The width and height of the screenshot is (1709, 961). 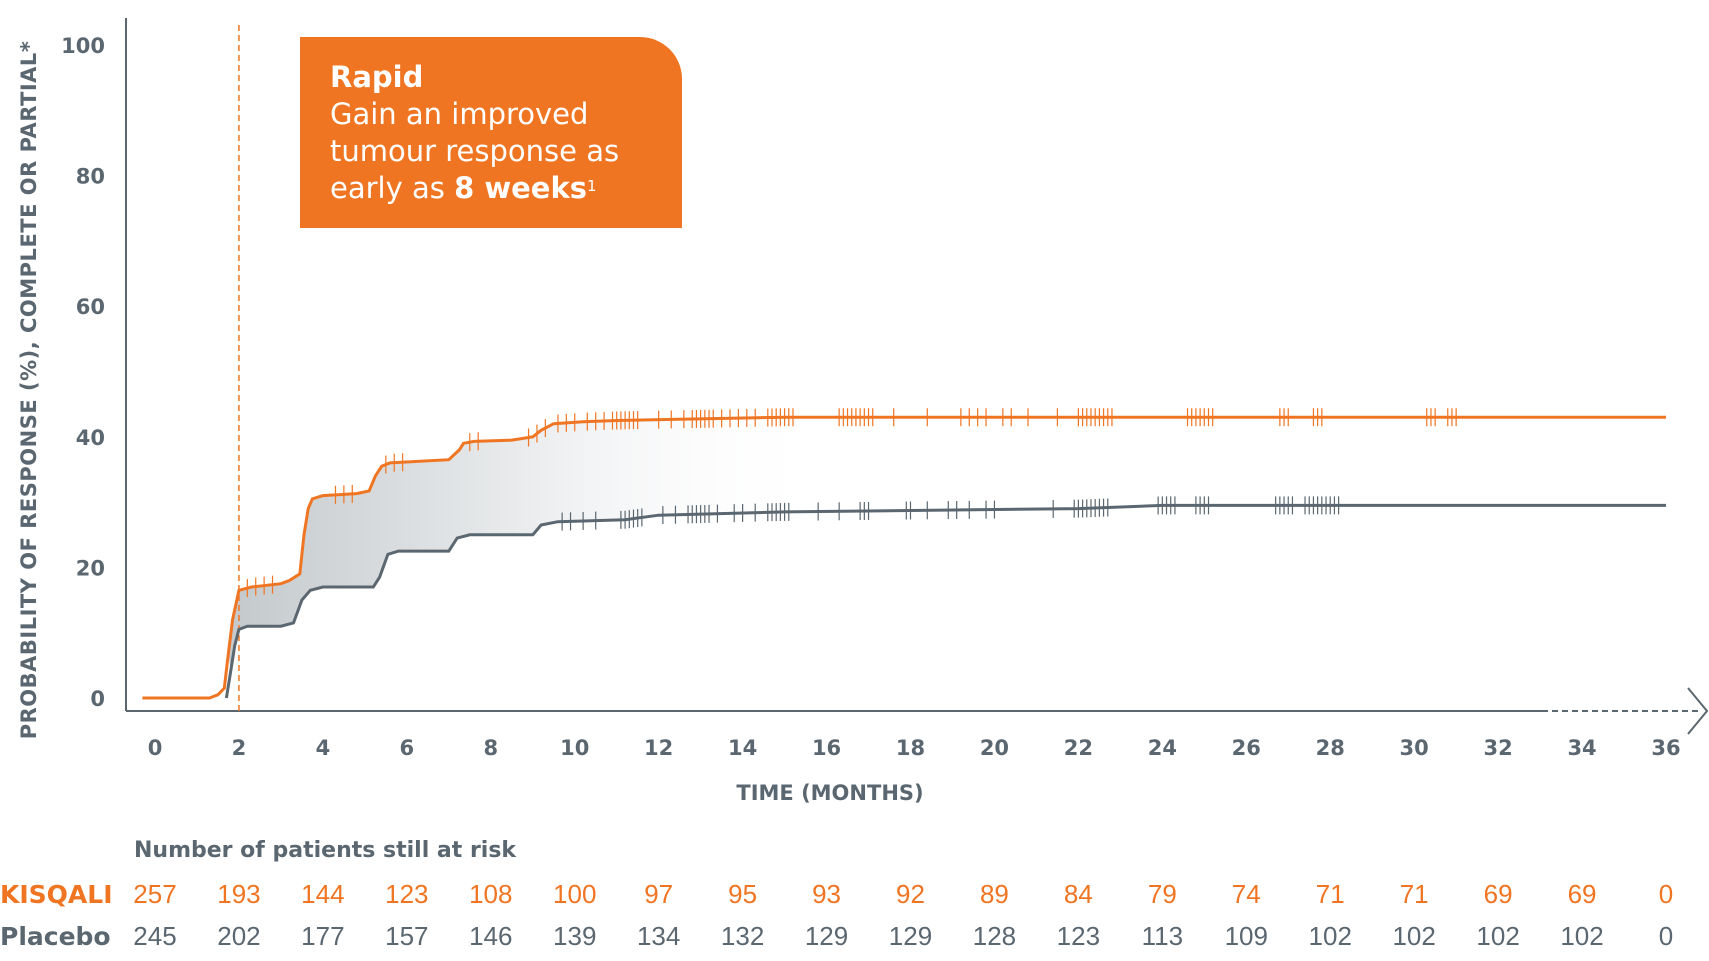 I want to click on risk-cell: 257, so click(x=155, y=894).